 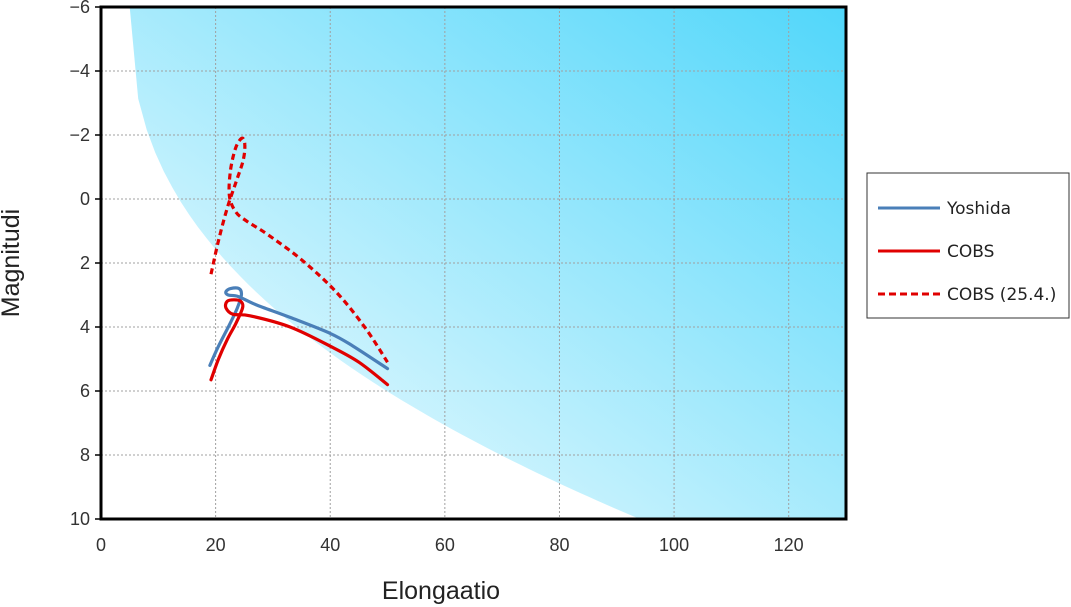 I want to click on y-tick-label: −2, so click(x=79, y=135).